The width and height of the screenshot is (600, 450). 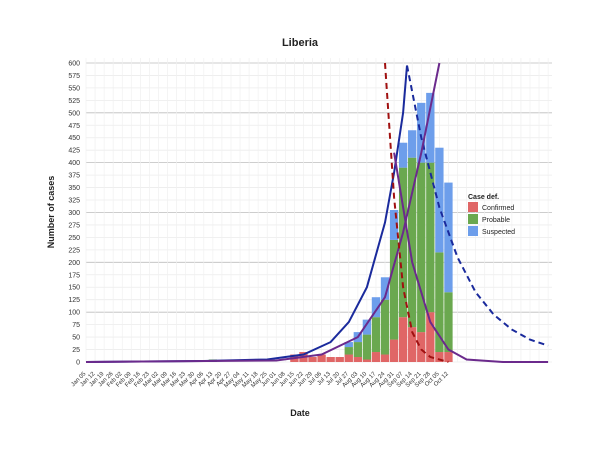 I want to click on y-tick-label: 500, so click(x=74, y=113).